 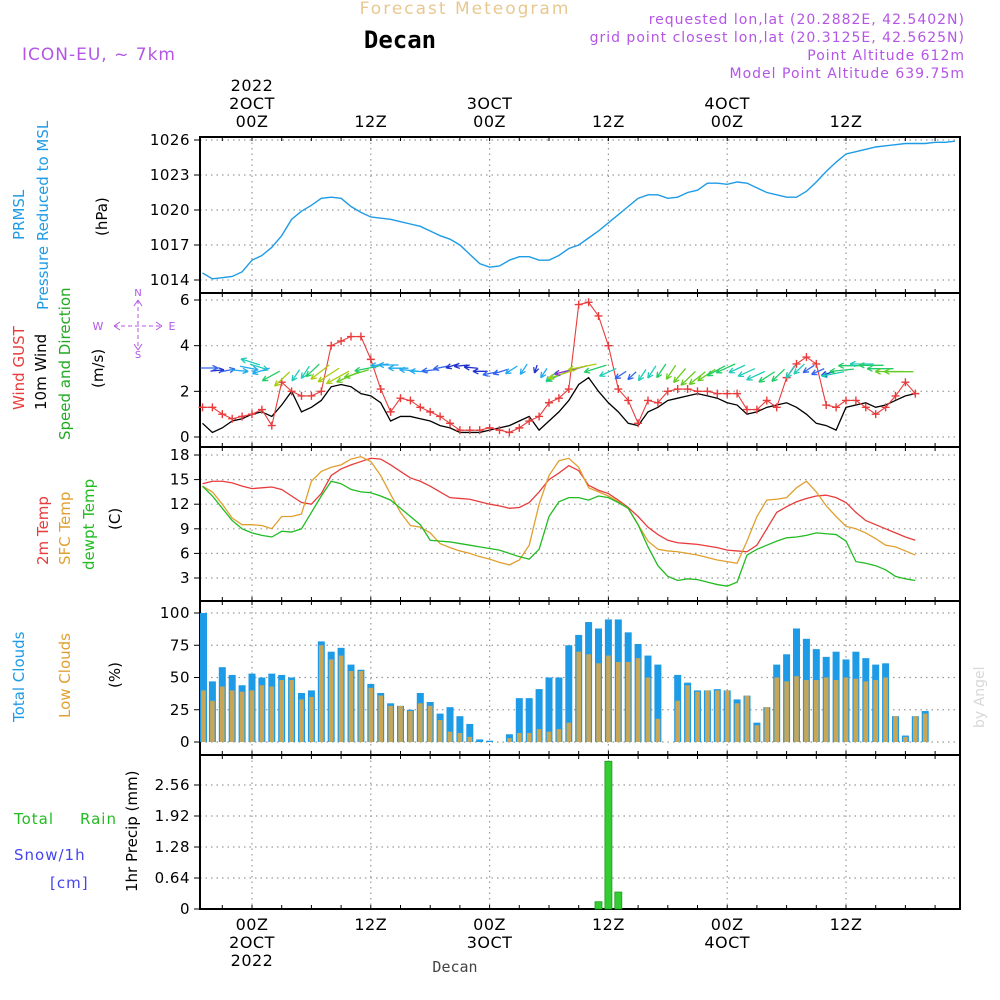 What do you see at coordinates (559, 533) in the screenshot?
I see `temp-dewpoint-line` at bounding box center [559, 533].